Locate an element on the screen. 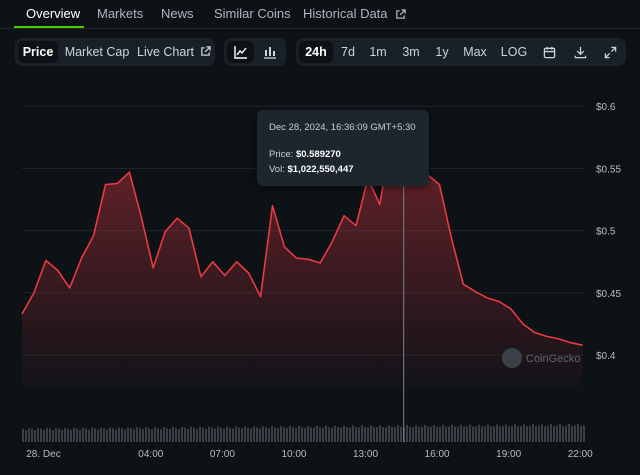 The width and height of the screenshot is (640, 475). log-scale-button: LOG is located at coordinates (514, 52).